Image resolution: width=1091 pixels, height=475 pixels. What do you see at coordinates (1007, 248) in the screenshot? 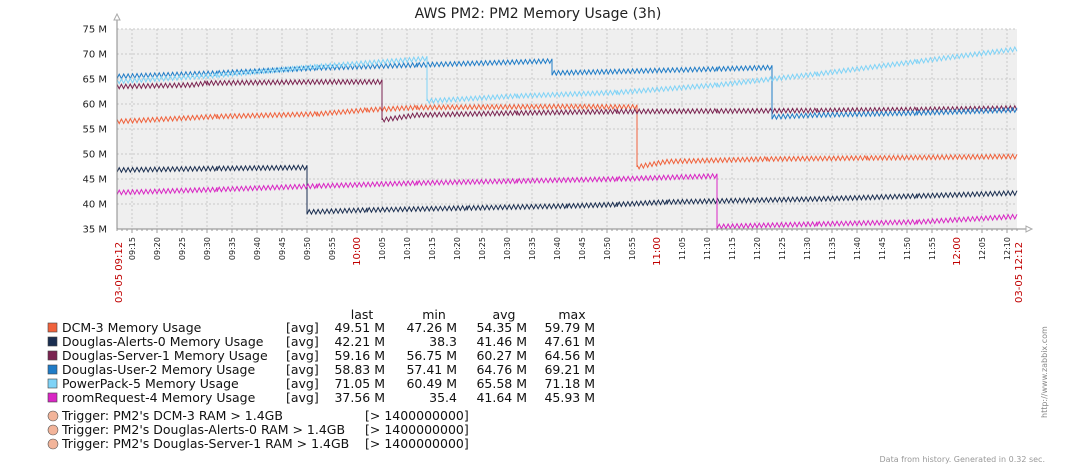
I see `x-tick-label: 12:10` at bounding box center [1007, 248].